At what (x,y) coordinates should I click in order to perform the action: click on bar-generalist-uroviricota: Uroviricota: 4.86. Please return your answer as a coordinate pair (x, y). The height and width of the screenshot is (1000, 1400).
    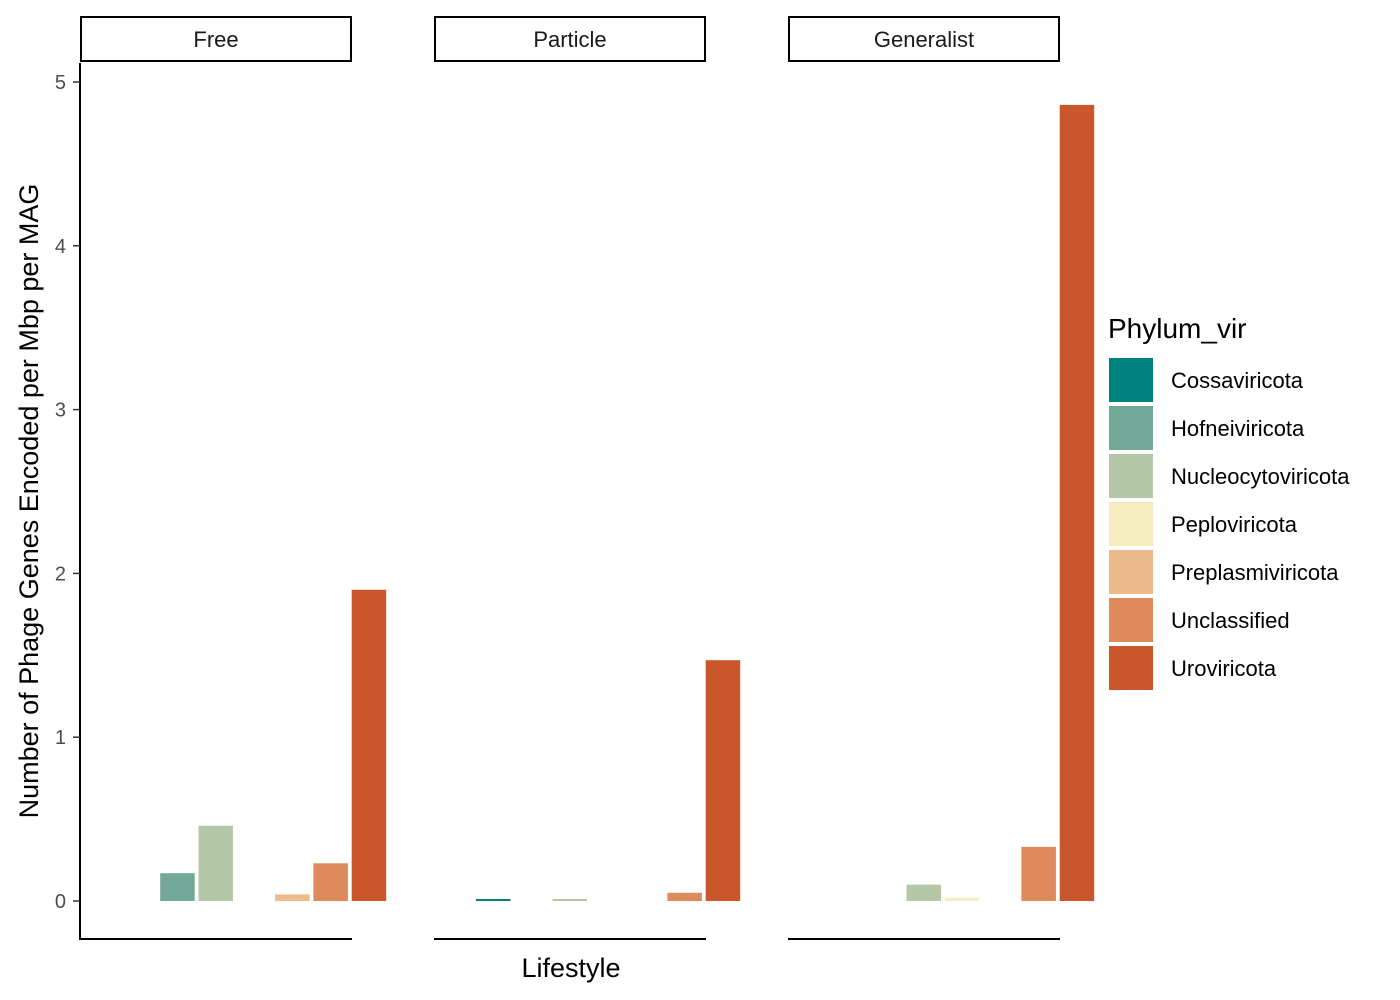
    Looking at the image, I should click on (1077, 502).